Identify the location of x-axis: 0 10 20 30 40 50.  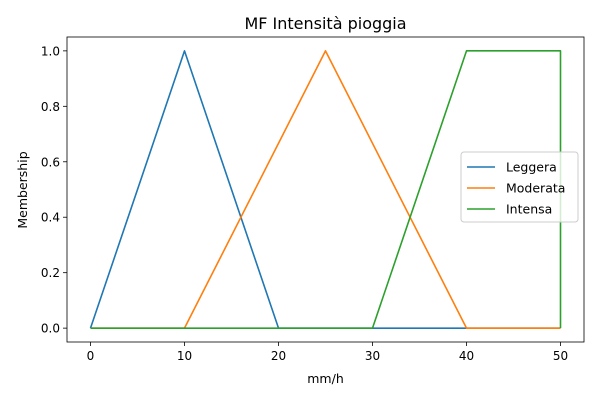
(327, 352).